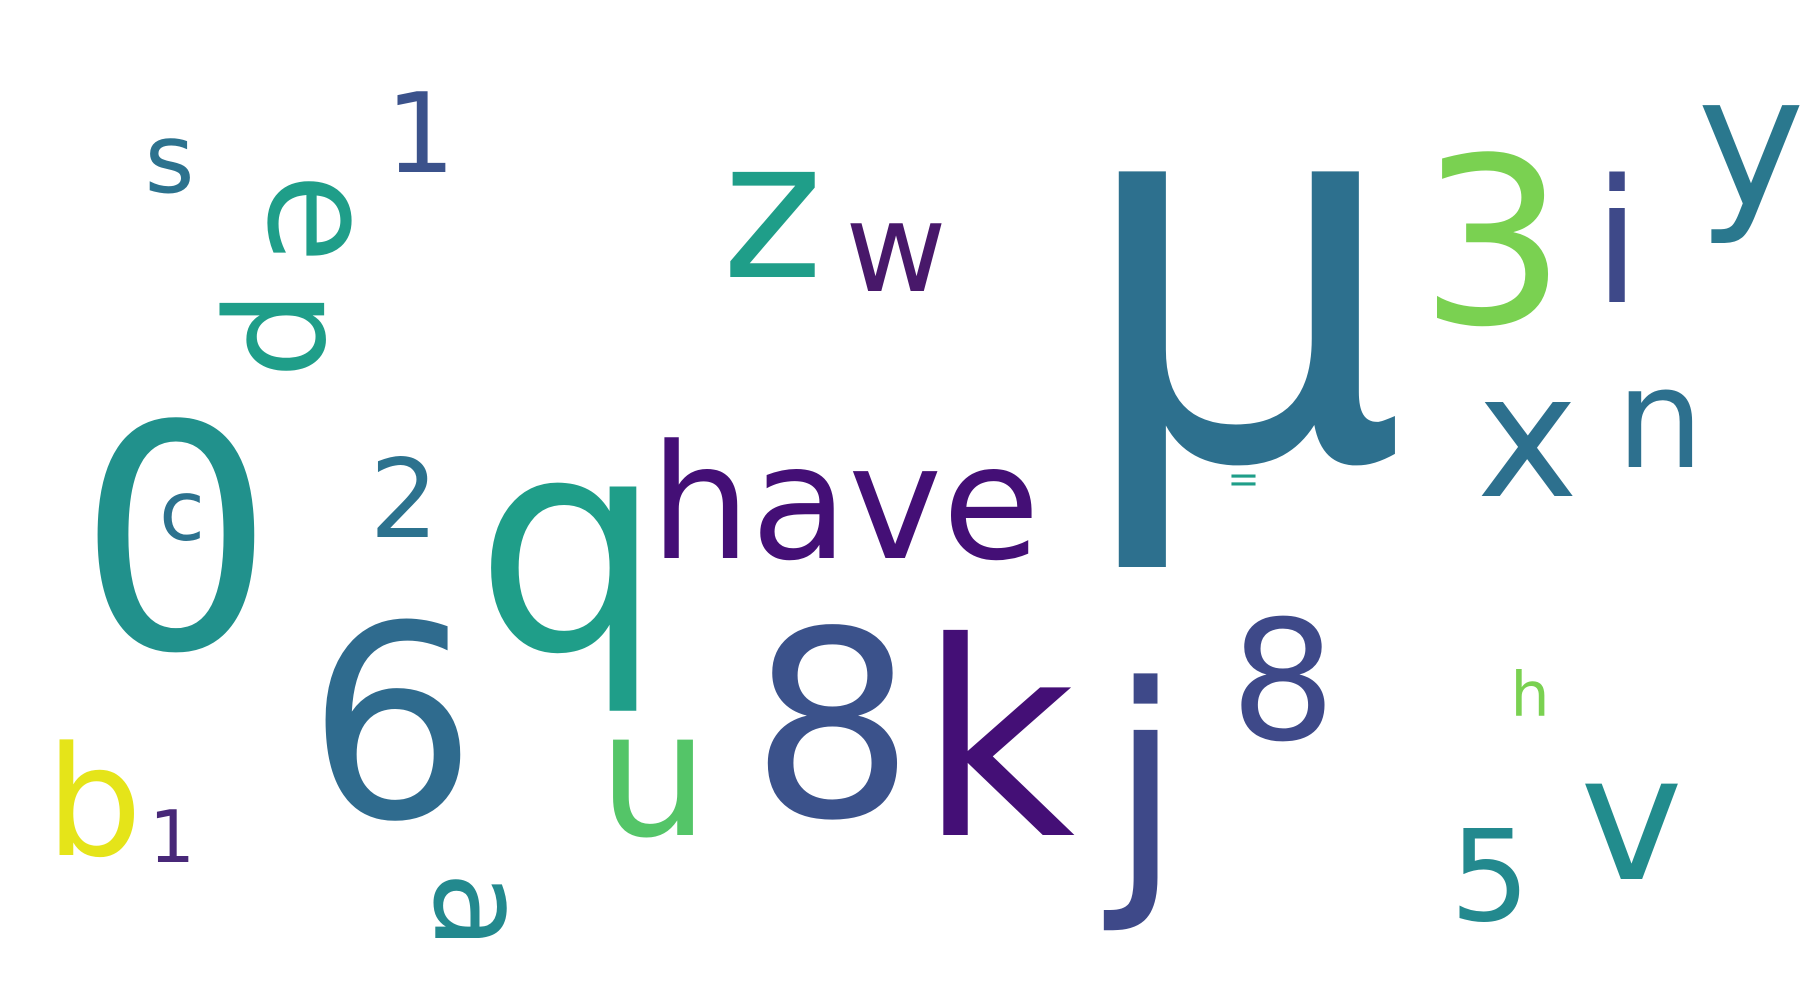  Describe the element at coordinates (997, 741) in the screenshot. I see `word-k: k` at that location.